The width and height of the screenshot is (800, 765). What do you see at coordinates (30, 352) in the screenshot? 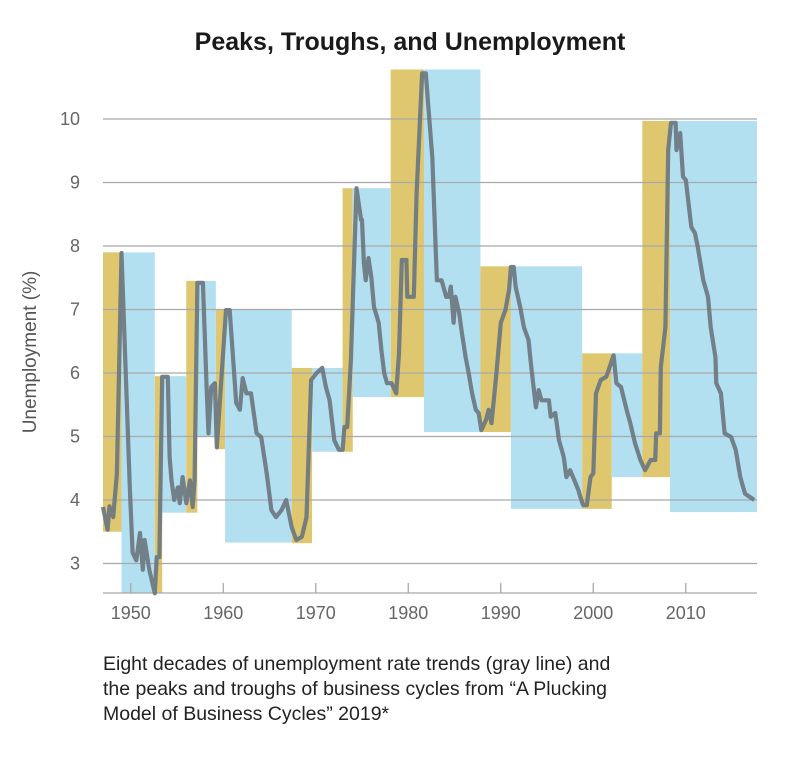
I see `y-axis-label: Unemployment (%)` at bounding box center [30, 352].